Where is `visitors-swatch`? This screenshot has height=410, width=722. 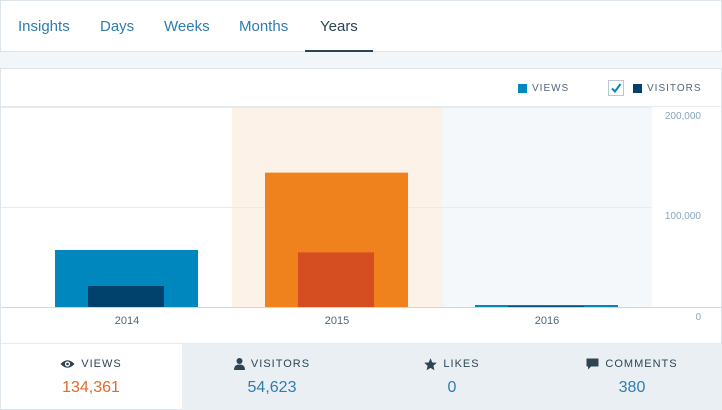
visitors-swatch is located at coordinates (637, 88).